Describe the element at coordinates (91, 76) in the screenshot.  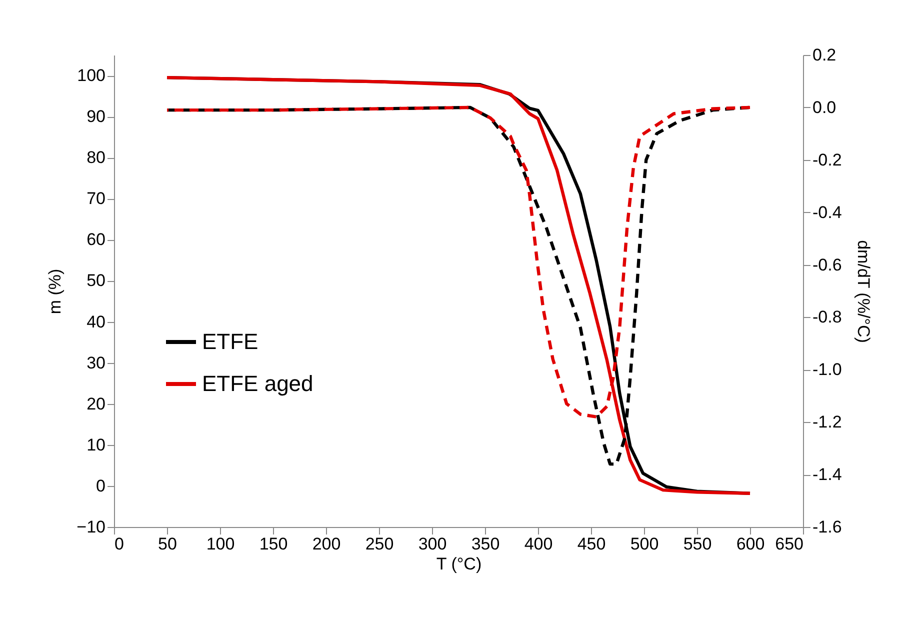
I see `y-tick-label: 100` at that location.